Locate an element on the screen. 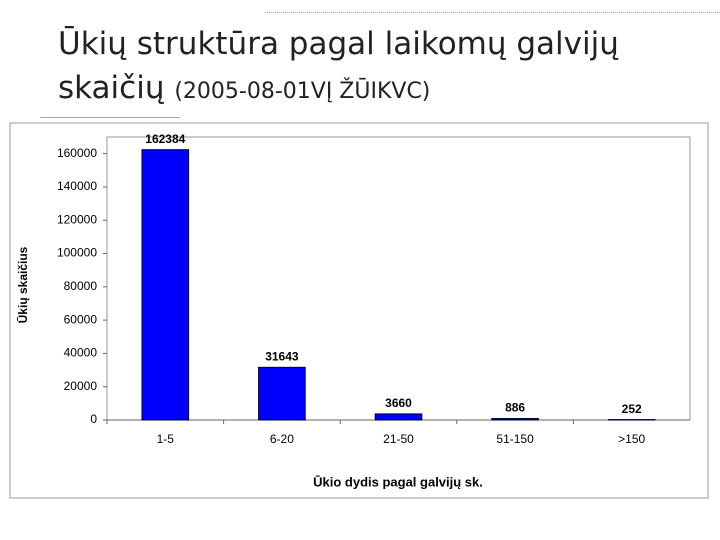 Image resolution: width=720 pixels, height=540 pixels. value-label: 162384 is located at coordinates (165, 139).